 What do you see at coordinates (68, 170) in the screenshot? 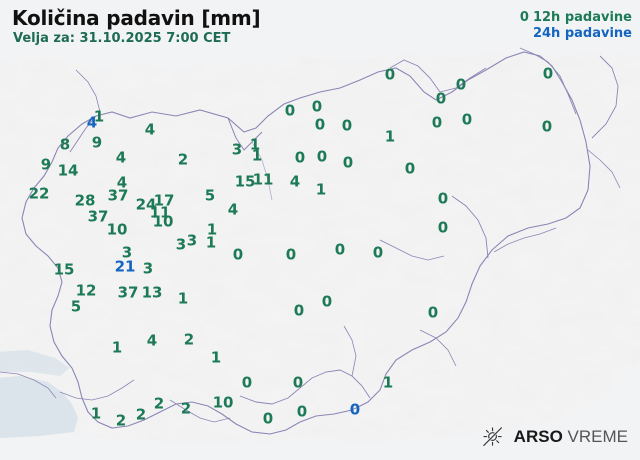
I see `precipitation-value: 14` at bounding box center [68, 170].